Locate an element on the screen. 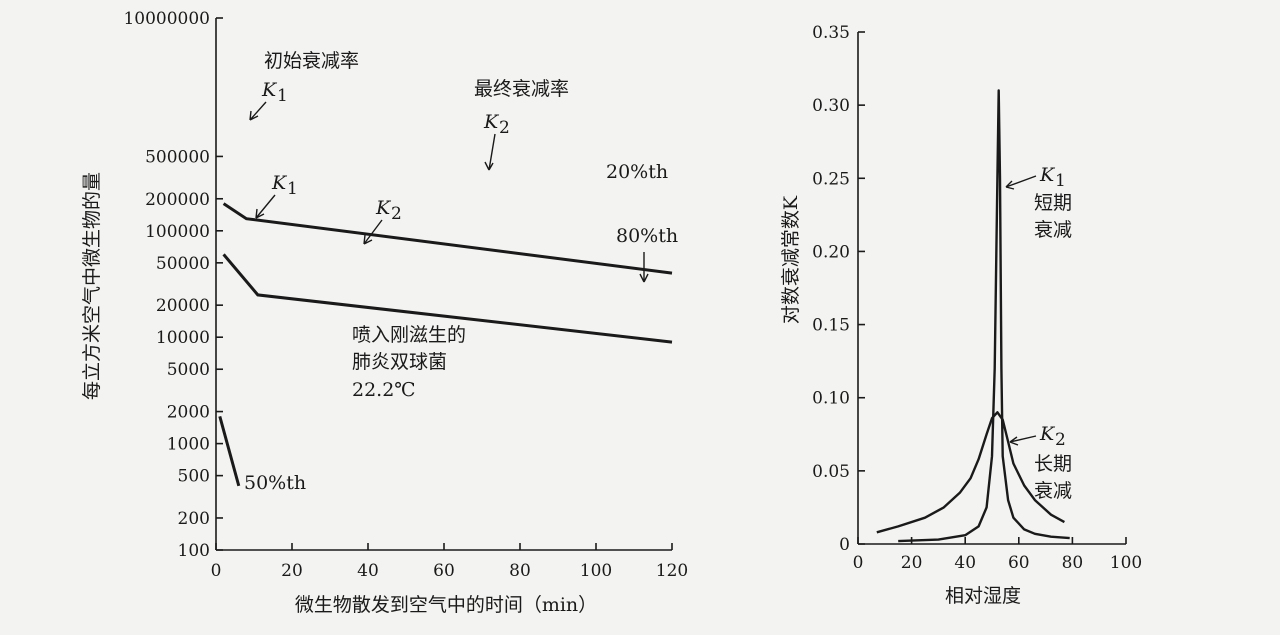 This screenshot has width=1280, height=635. k1-right-text-1: 短期 is located at coordinates (1053, 203).